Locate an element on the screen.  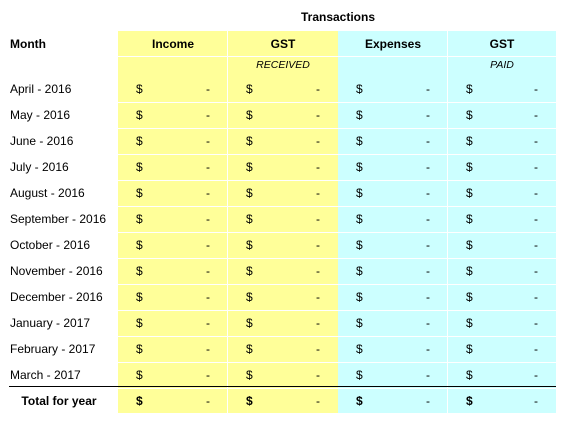
month-label: March - 2017 is located at coordinates (45, 375).